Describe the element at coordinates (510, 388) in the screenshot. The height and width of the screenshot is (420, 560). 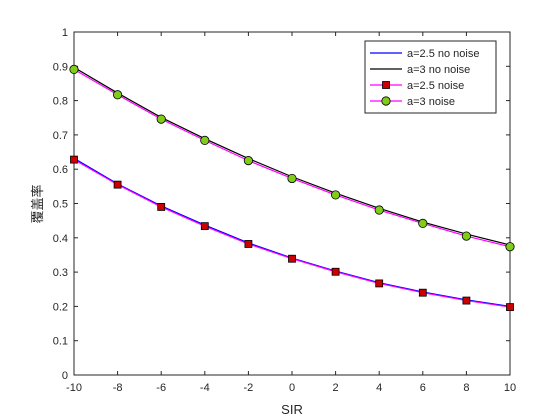
I see `x-tick-label: 10` at that location.